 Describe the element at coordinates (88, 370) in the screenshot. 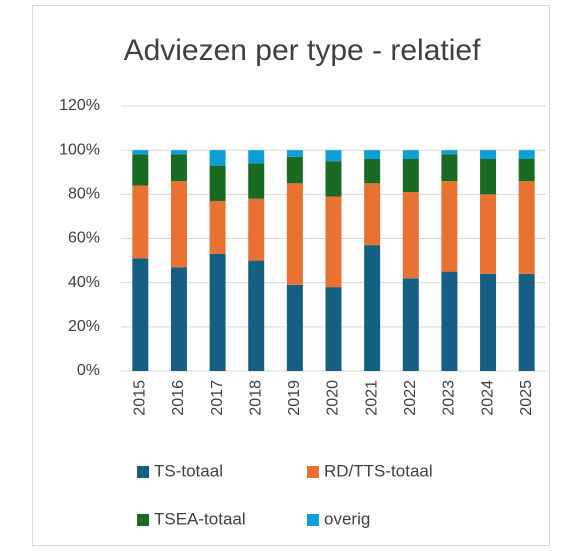

I see `y-tick-label: 0%` at that location.